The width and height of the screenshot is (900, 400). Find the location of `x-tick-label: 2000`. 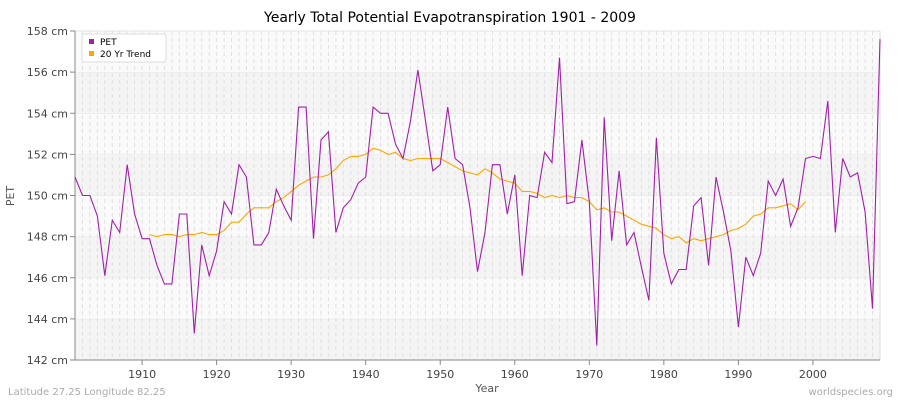

x-tick-label: 2000 is located at coordinates (813, 374).